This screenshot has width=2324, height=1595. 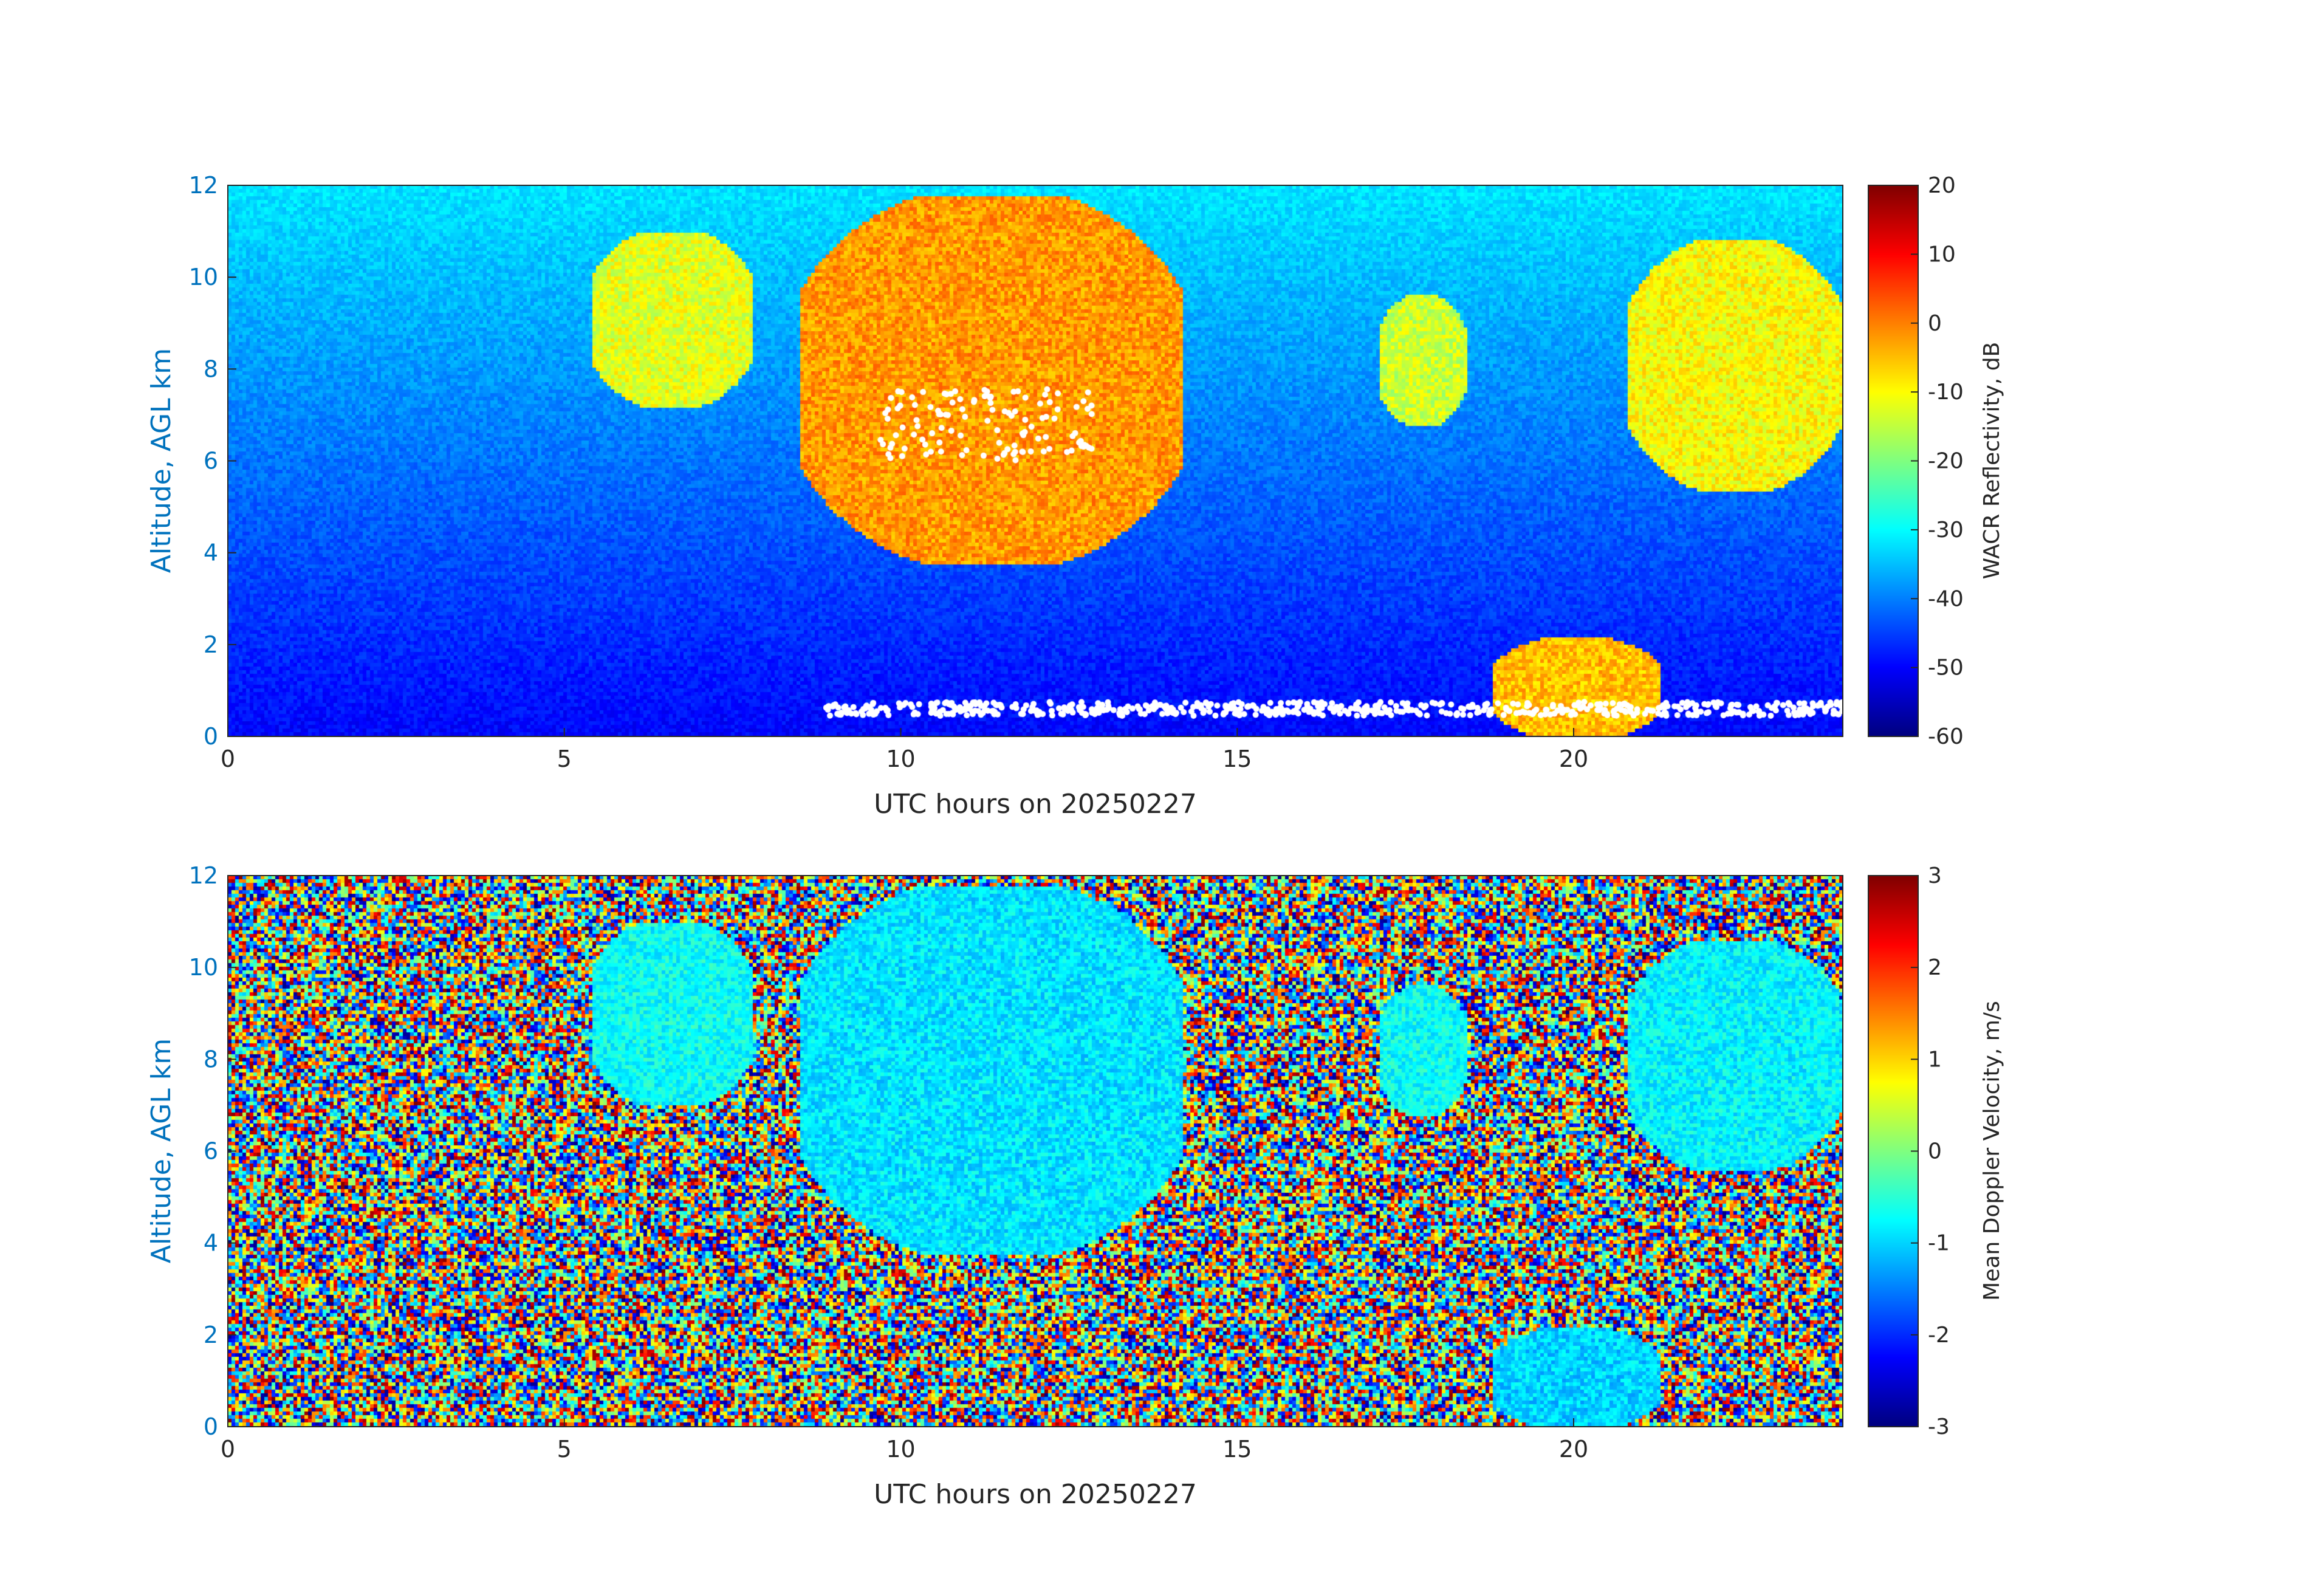 I want to click on velocity-y-axis-label: Altitude, AGL km, so click(x=161, y=1150).